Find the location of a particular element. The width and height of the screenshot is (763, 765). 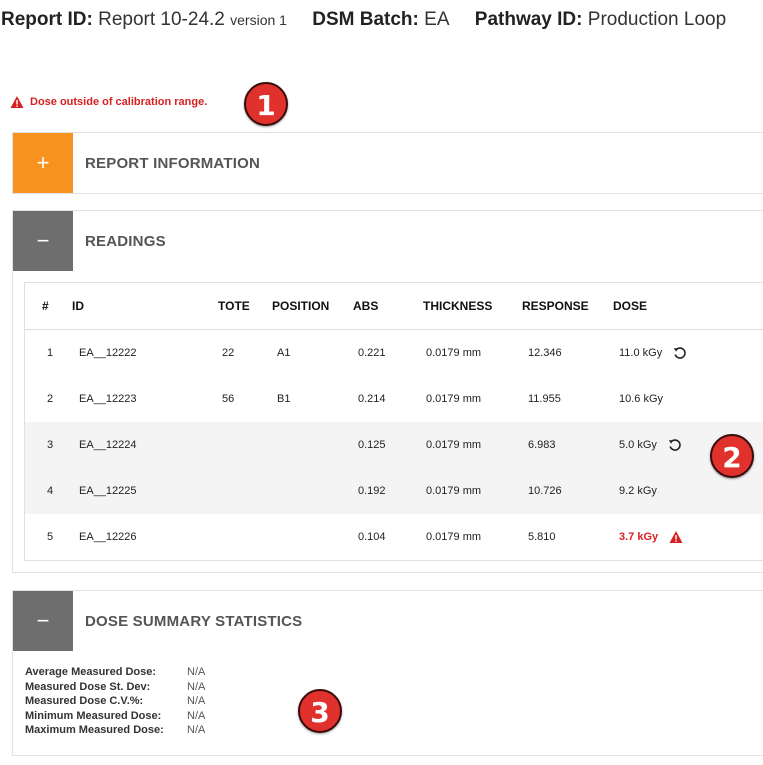

stat-row-maximum: Maximum Measured Dose: N/A is located at coordinates (115, 730).